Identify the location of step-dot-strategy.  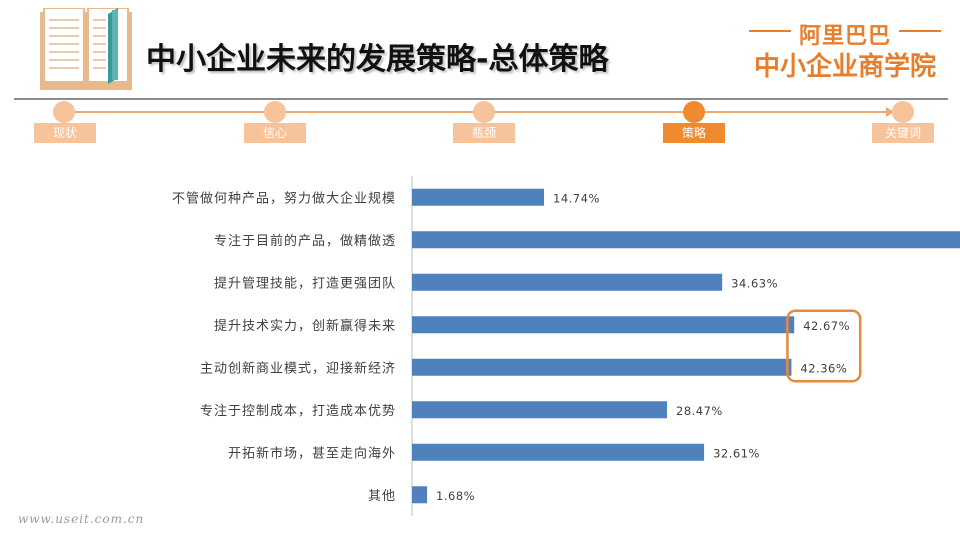
(694, 112).